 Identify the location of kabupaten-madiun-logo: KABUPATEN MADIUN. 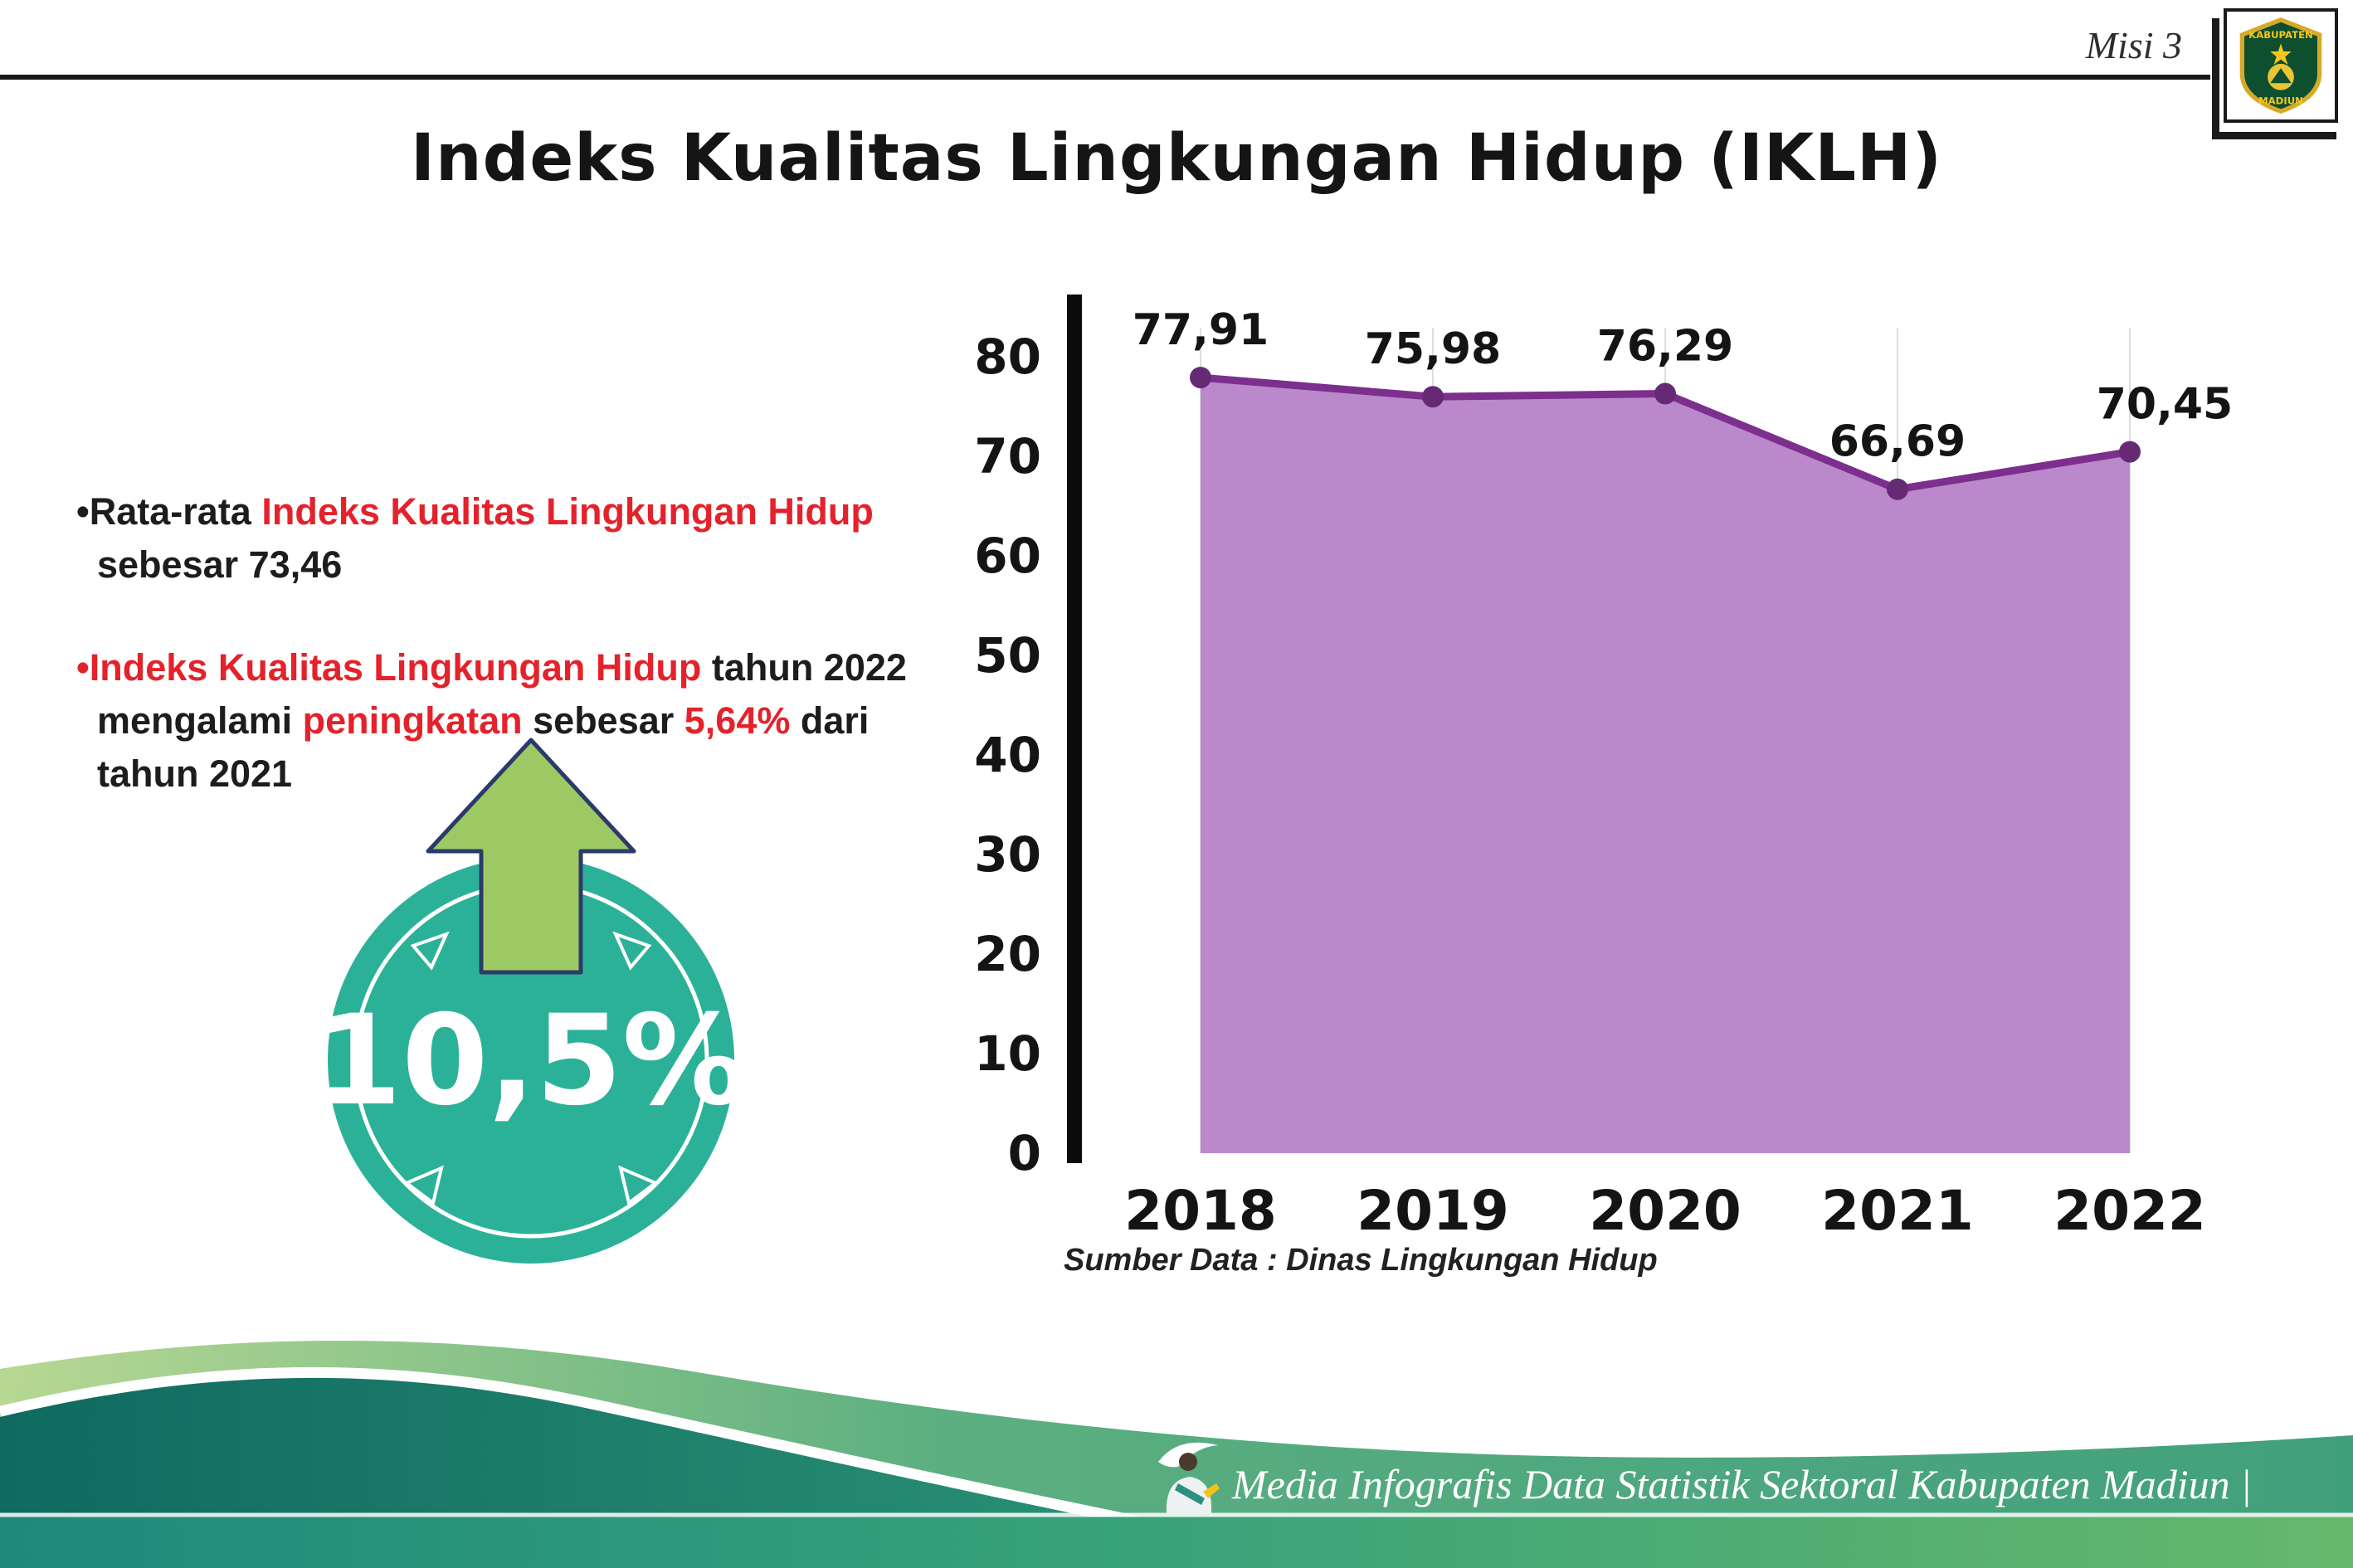
(2280, 73).